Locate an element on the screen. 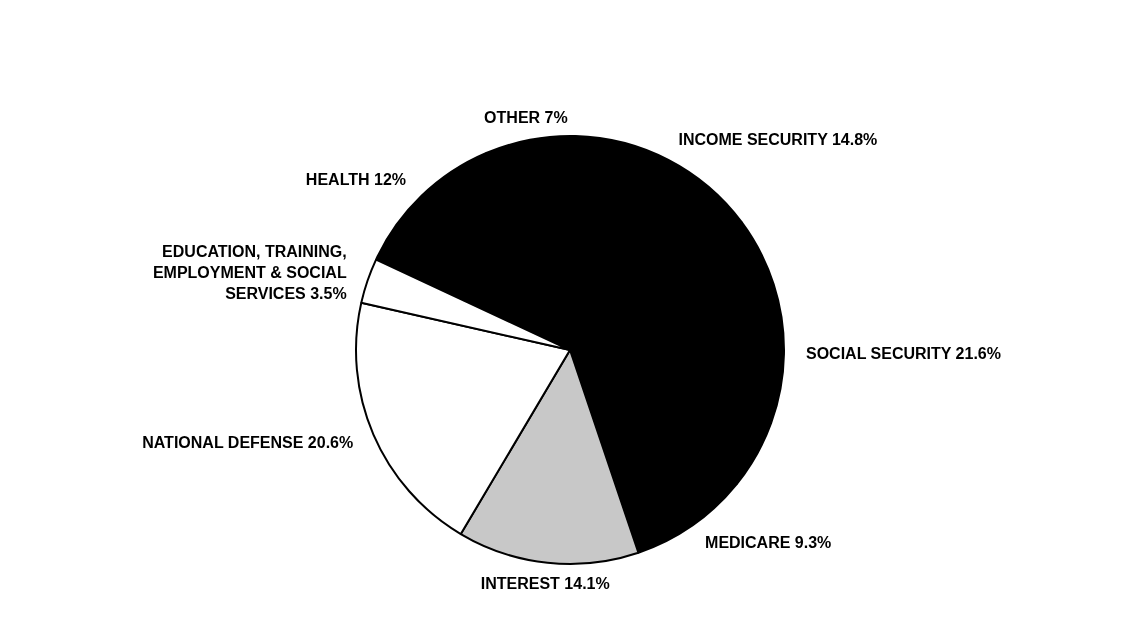  slice-label: INCOME SECURITY 14.8% is located at coordinates (778, 139).